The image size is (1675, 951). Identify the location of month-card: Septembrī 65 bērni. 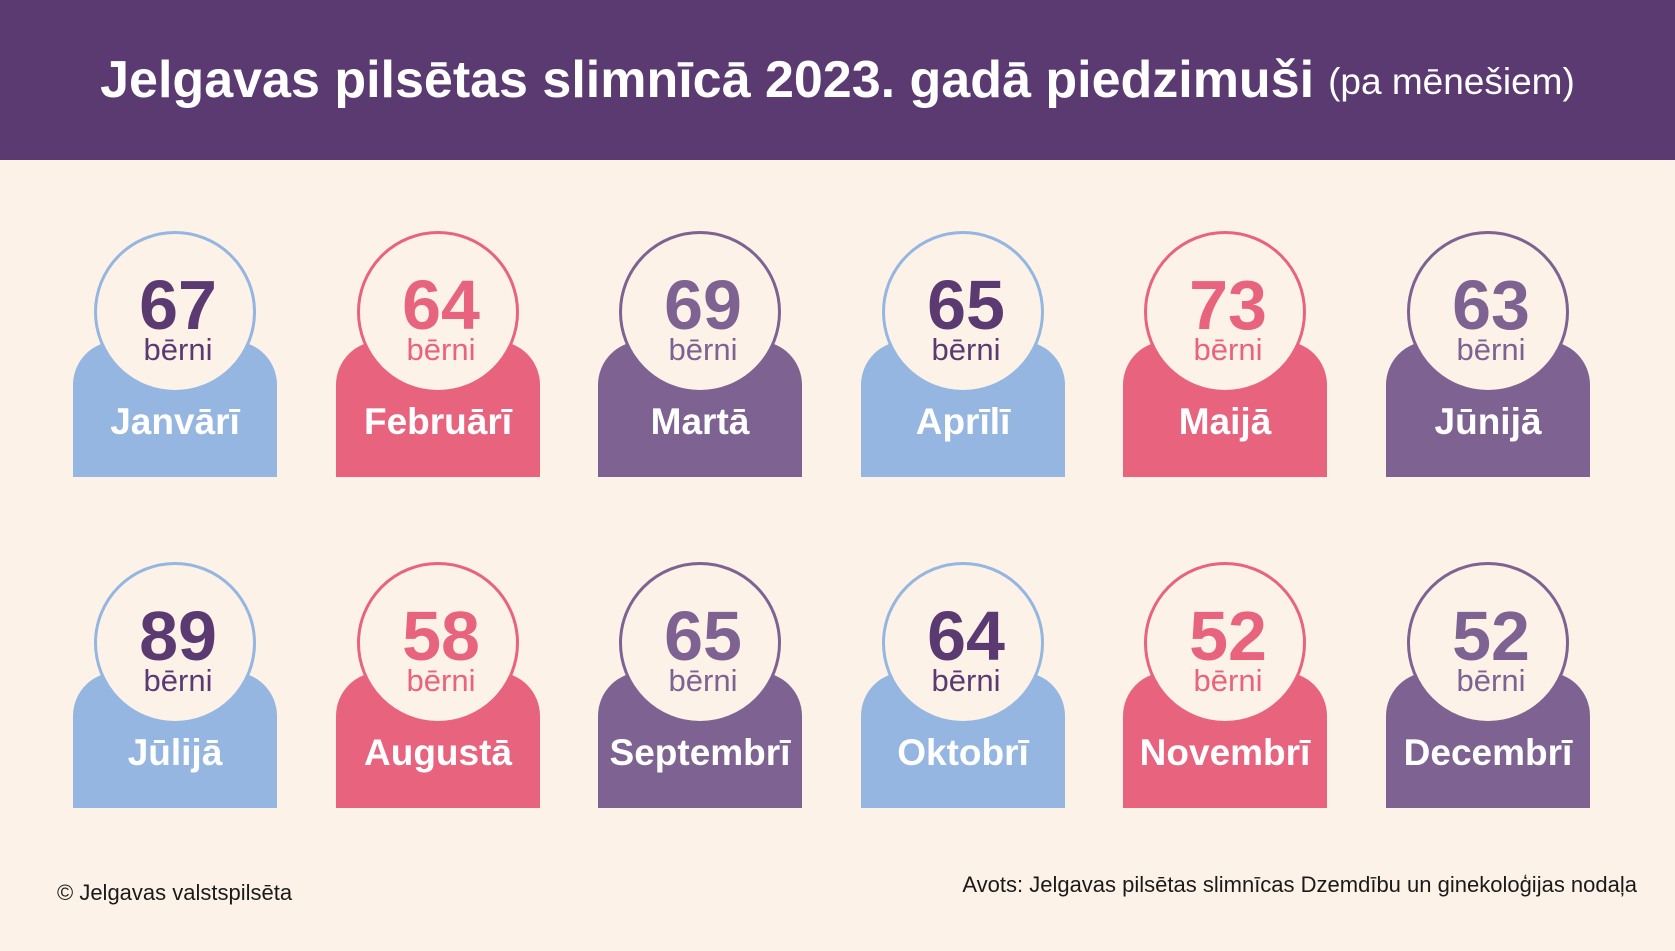
(700, 685).